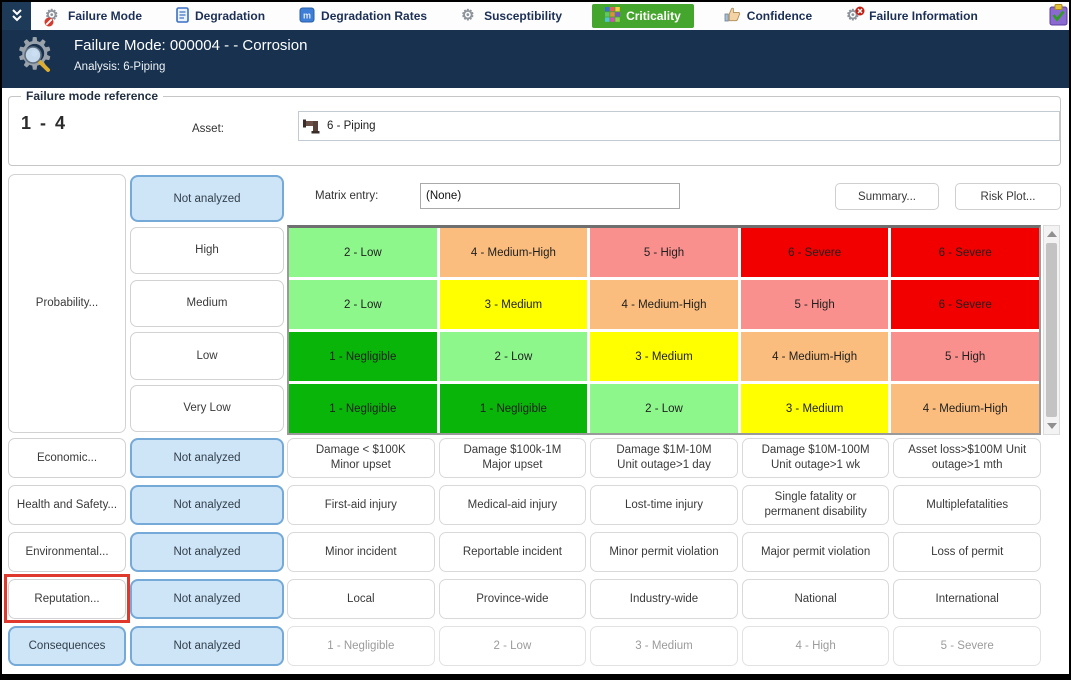 The width and height of the screenshot is (1071, 680). I want to click on category-label: Consequences, so click(67, 646).